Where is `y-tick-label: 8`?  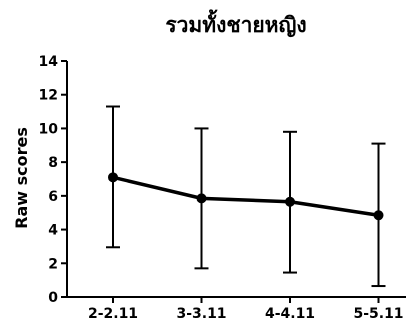 y-tick-label: 8 is located at coordinates (53, 163).